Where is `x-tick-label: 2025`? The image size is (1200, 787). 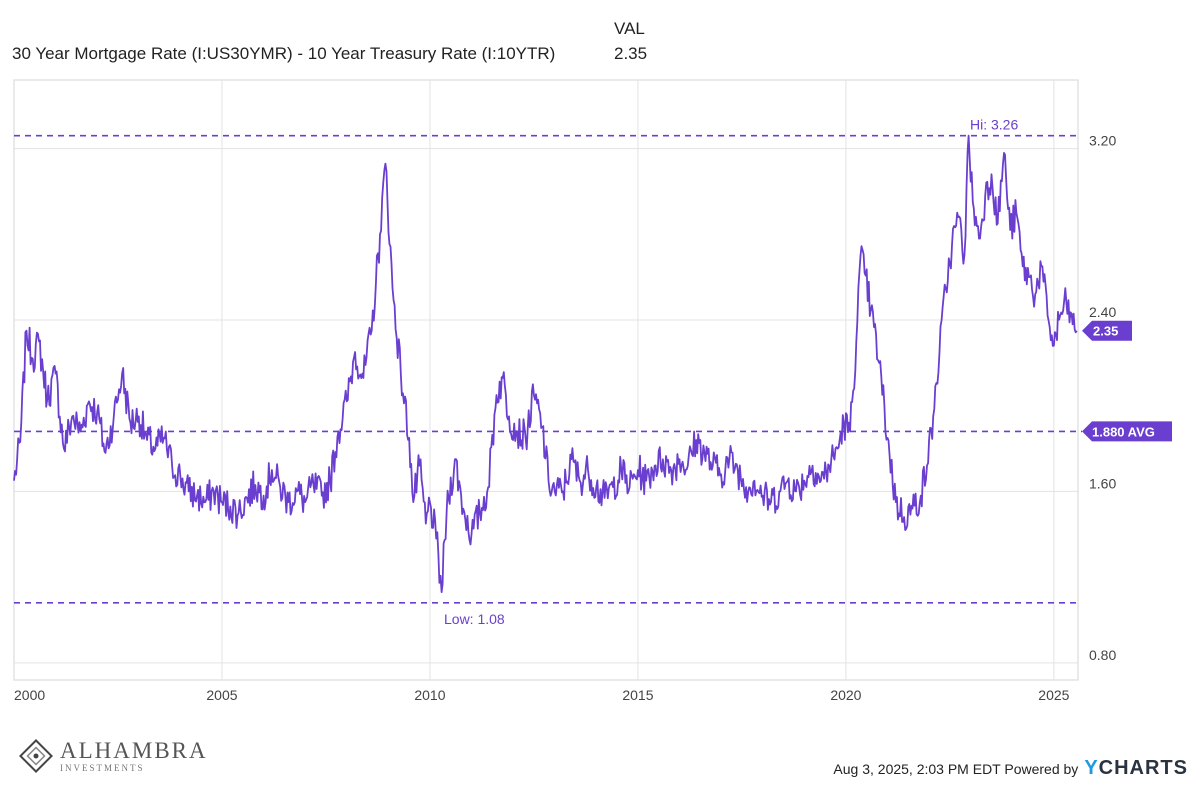 x-tick-label: 2025 is located at coordinates (1053, 695).